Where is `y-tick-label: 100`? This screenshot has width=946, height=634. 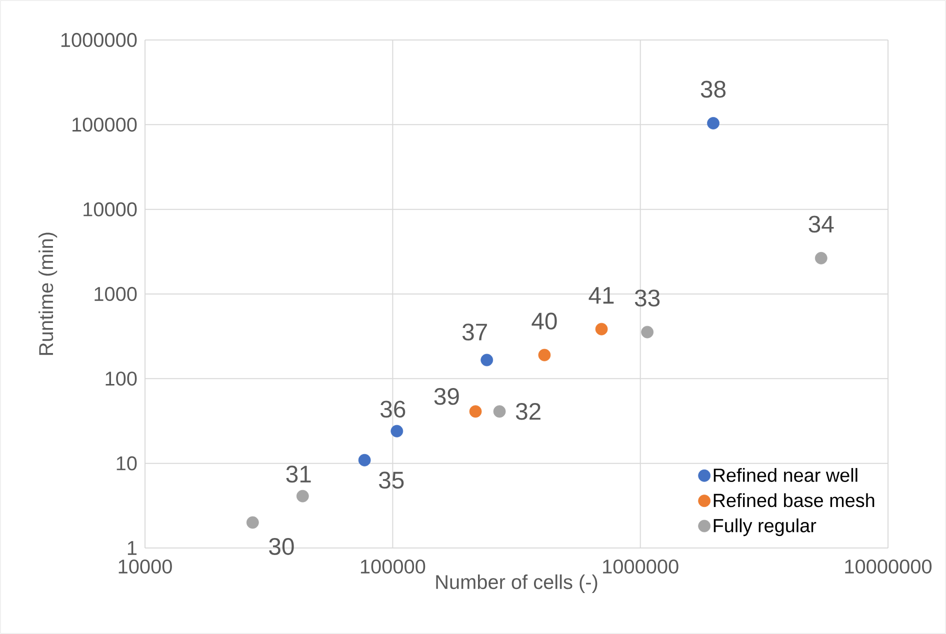
y-tick-label: 100 is located at coordinates (121, 379).